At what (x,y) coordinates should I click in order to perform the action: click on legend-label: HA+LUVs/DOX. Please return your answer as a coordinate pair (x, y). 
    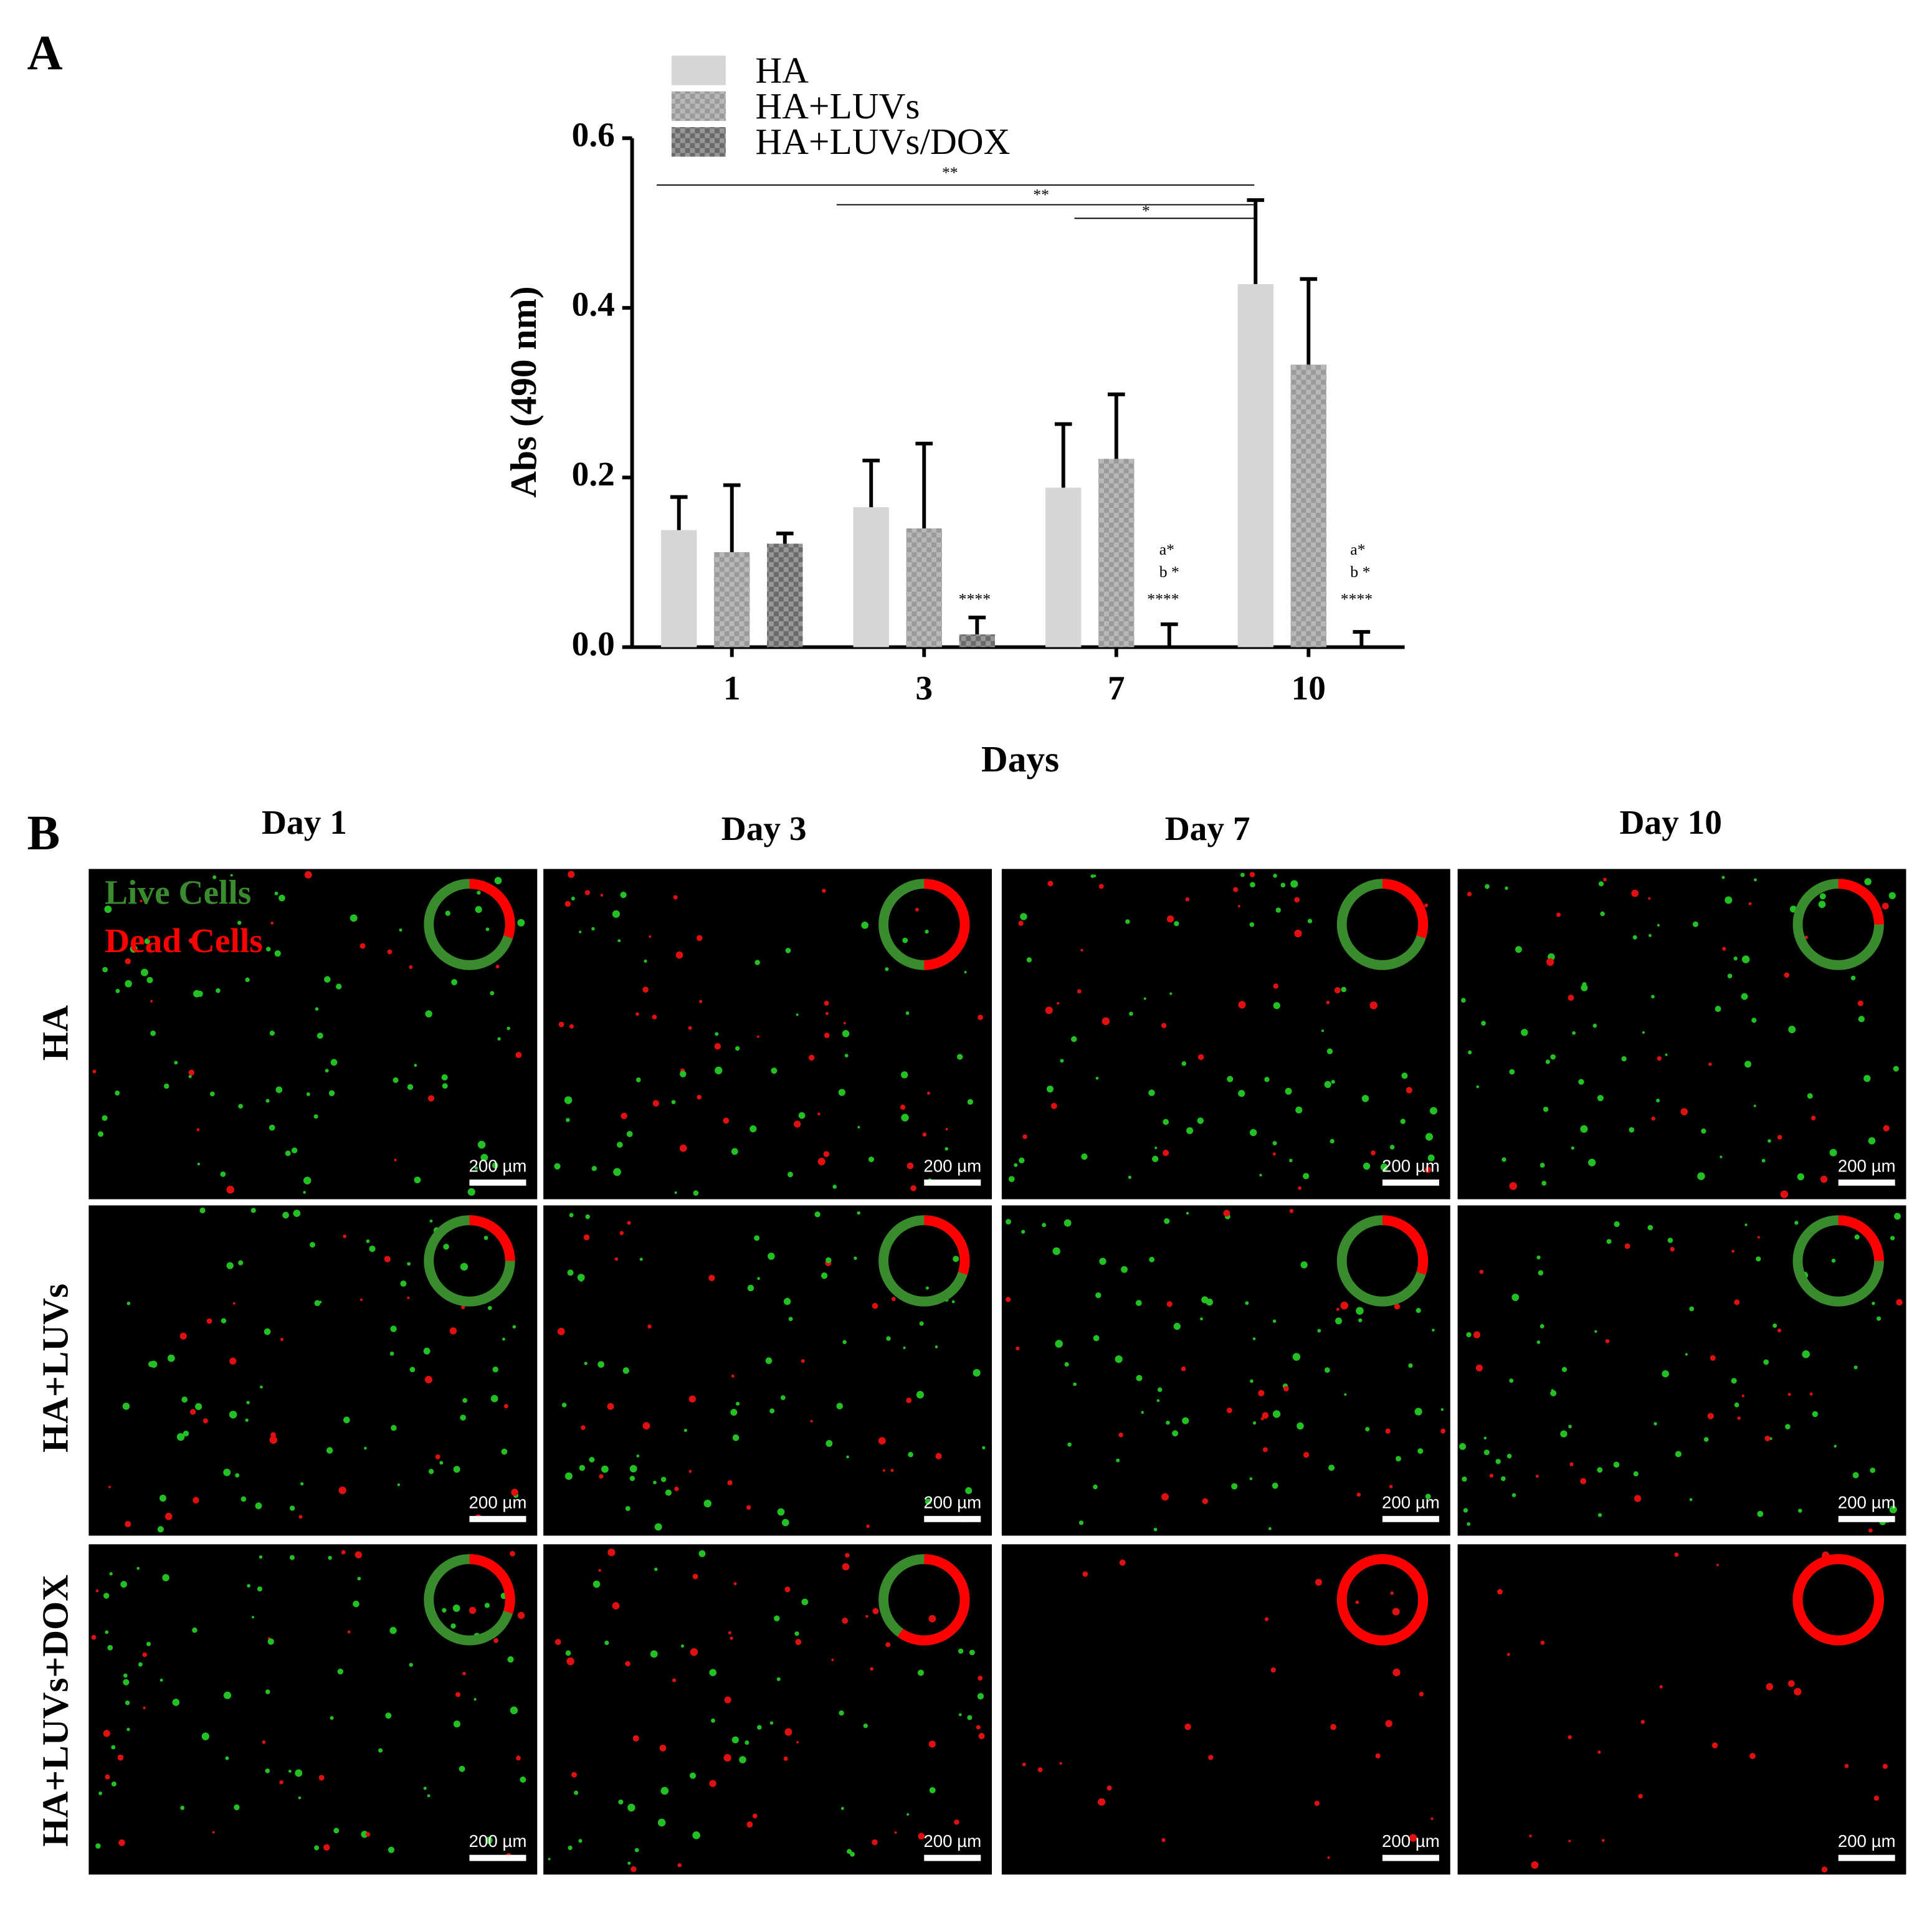
    Looking at the image, I should click on (882, 141).